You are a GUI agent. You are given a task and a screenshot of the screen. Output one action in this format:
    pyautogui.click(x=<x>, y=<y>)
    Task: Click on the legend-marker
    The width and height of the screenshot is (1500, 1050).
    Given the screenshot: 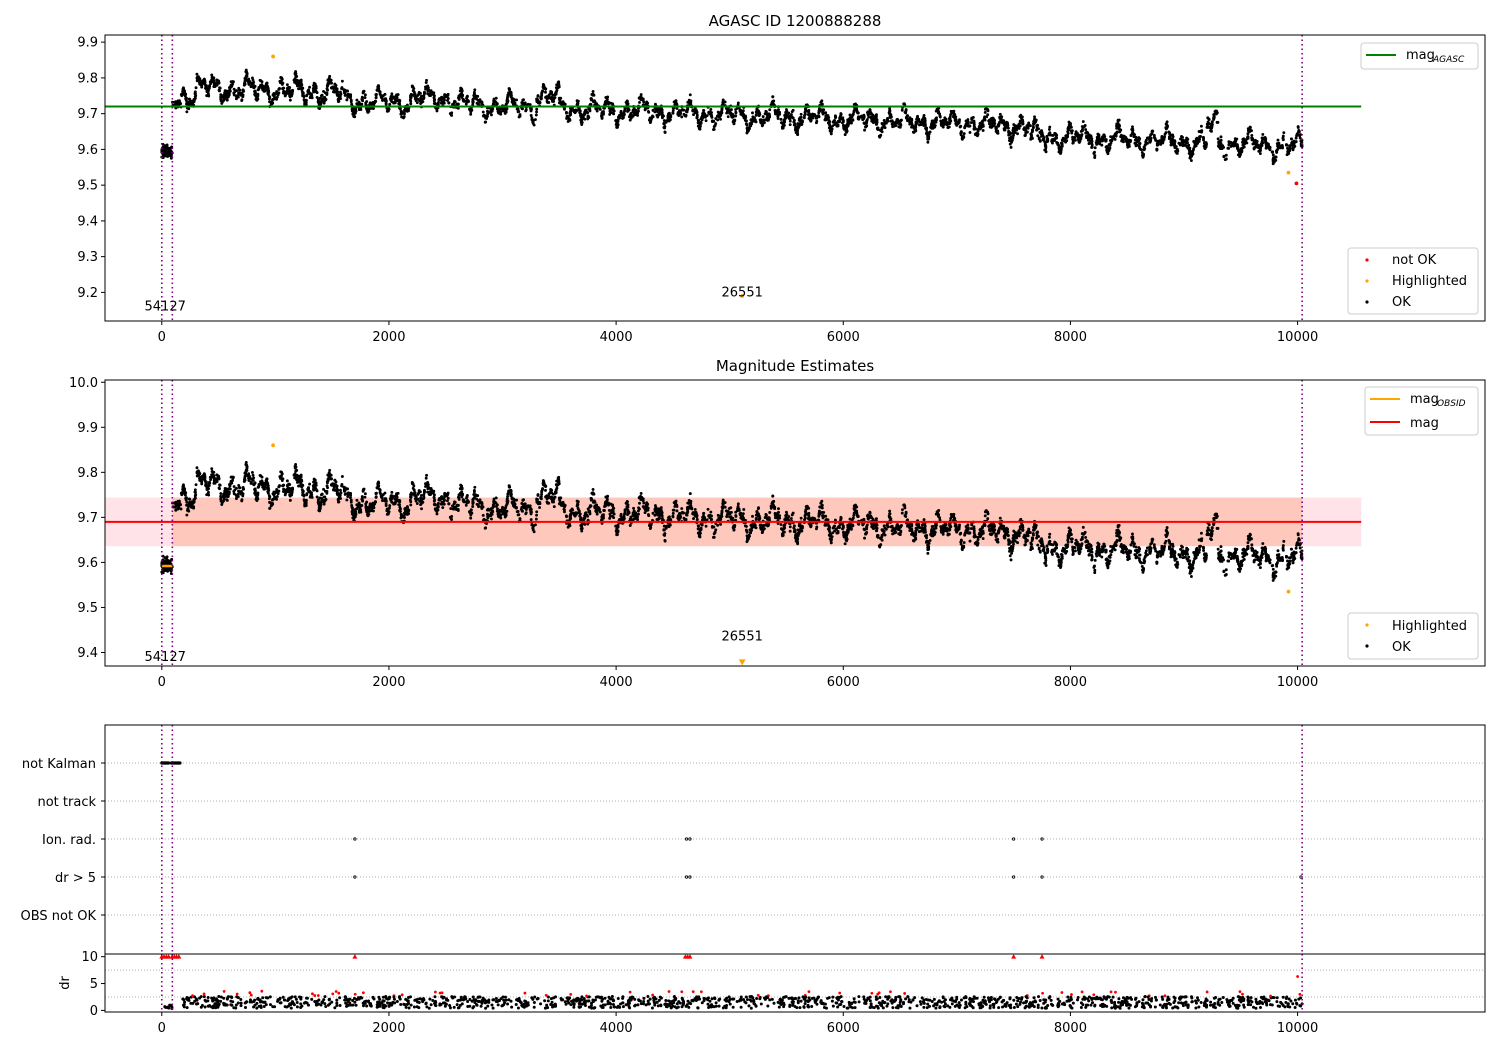 What is the action you would take?
    pyautogui.click(x=1367, y=281)
    